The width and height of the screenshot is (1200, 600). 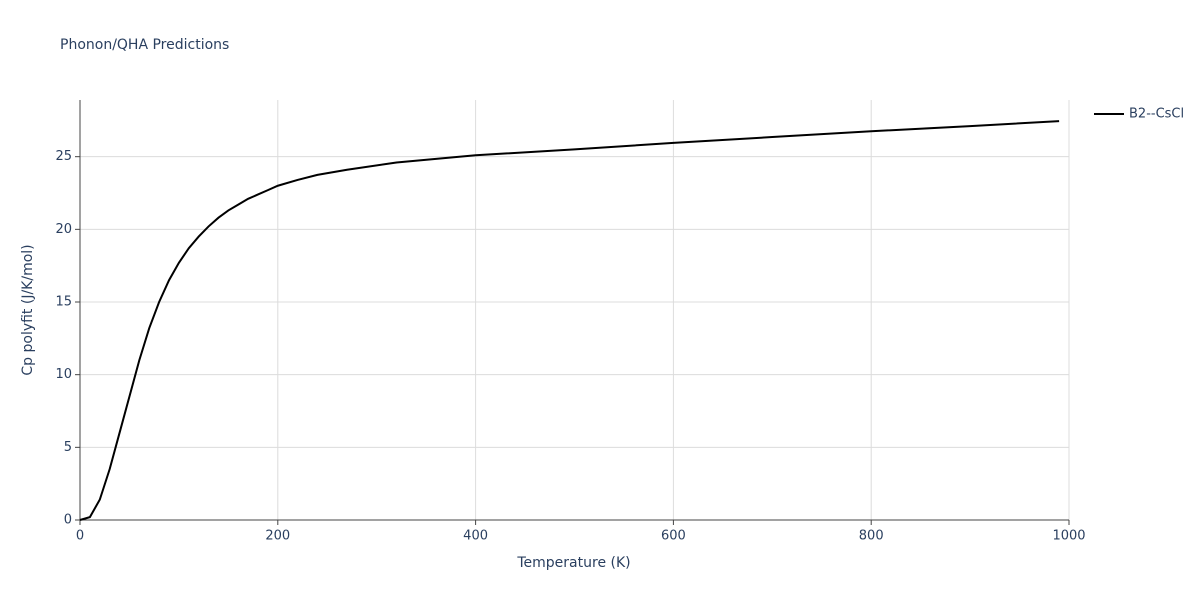 What do you see at coordinates (1068, 536) in the screenshot?
I see `x-tick-label: 1000` at bounding box center [1068, 536].